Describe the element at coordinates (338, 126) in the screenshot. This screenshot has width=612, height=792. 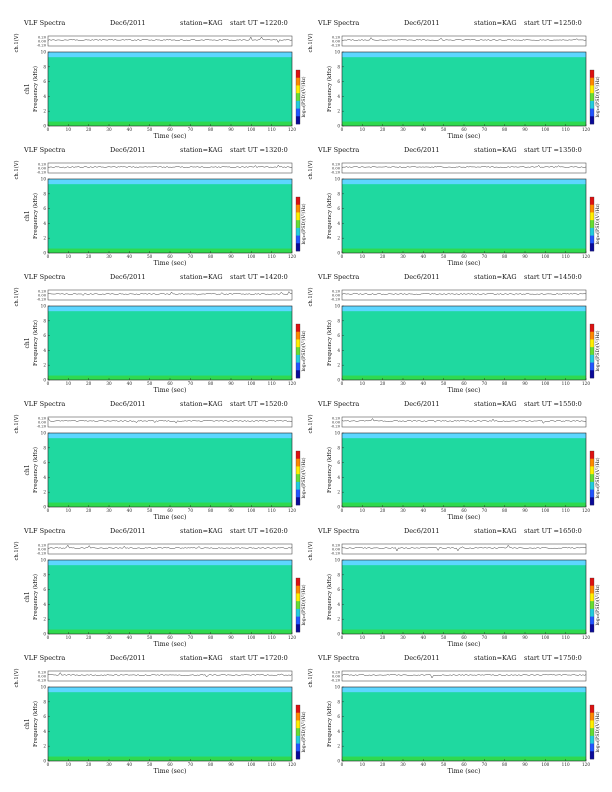
I see `y-tick-label: 0` at that location.